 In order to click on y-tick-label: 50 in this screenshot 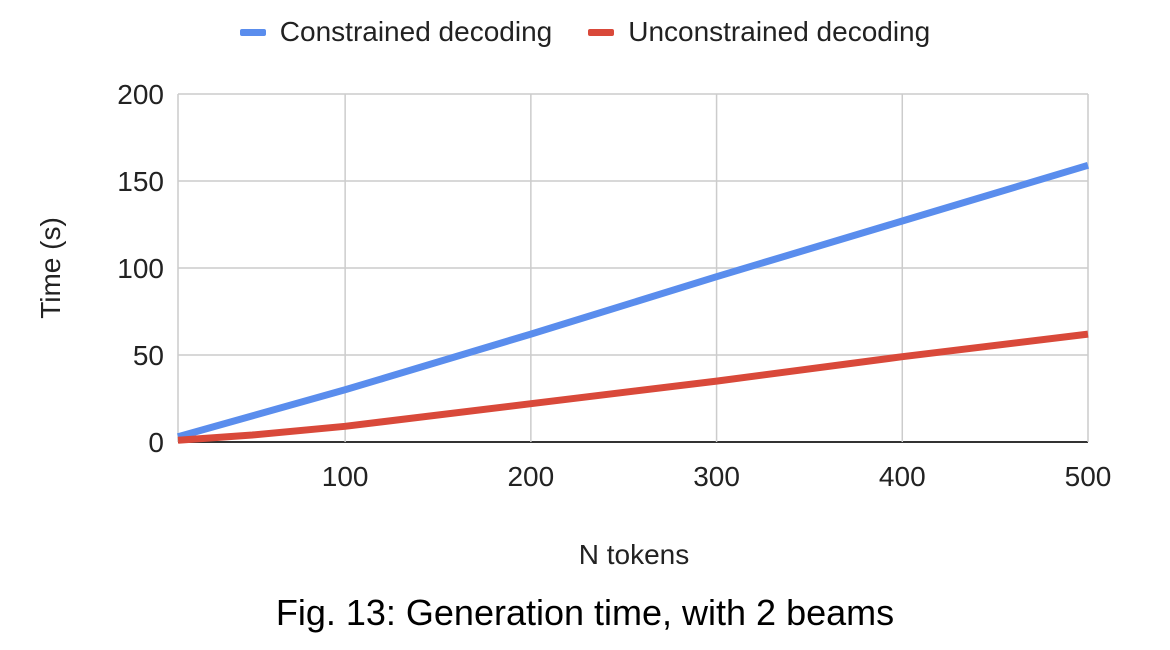, I will do `click(148, 355)`.